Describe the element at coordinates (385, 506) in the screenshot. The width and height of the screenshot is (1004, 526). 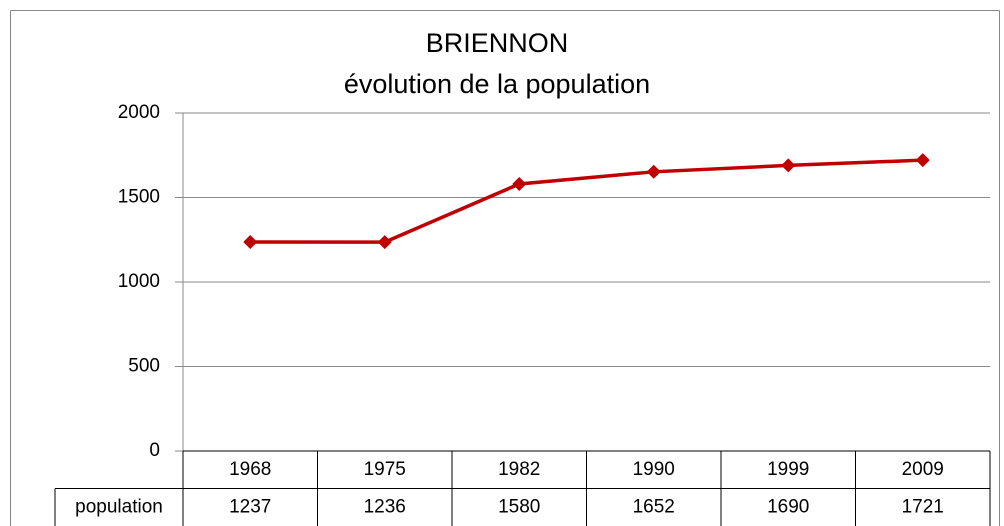
I see `table-value: 1236` at that location.